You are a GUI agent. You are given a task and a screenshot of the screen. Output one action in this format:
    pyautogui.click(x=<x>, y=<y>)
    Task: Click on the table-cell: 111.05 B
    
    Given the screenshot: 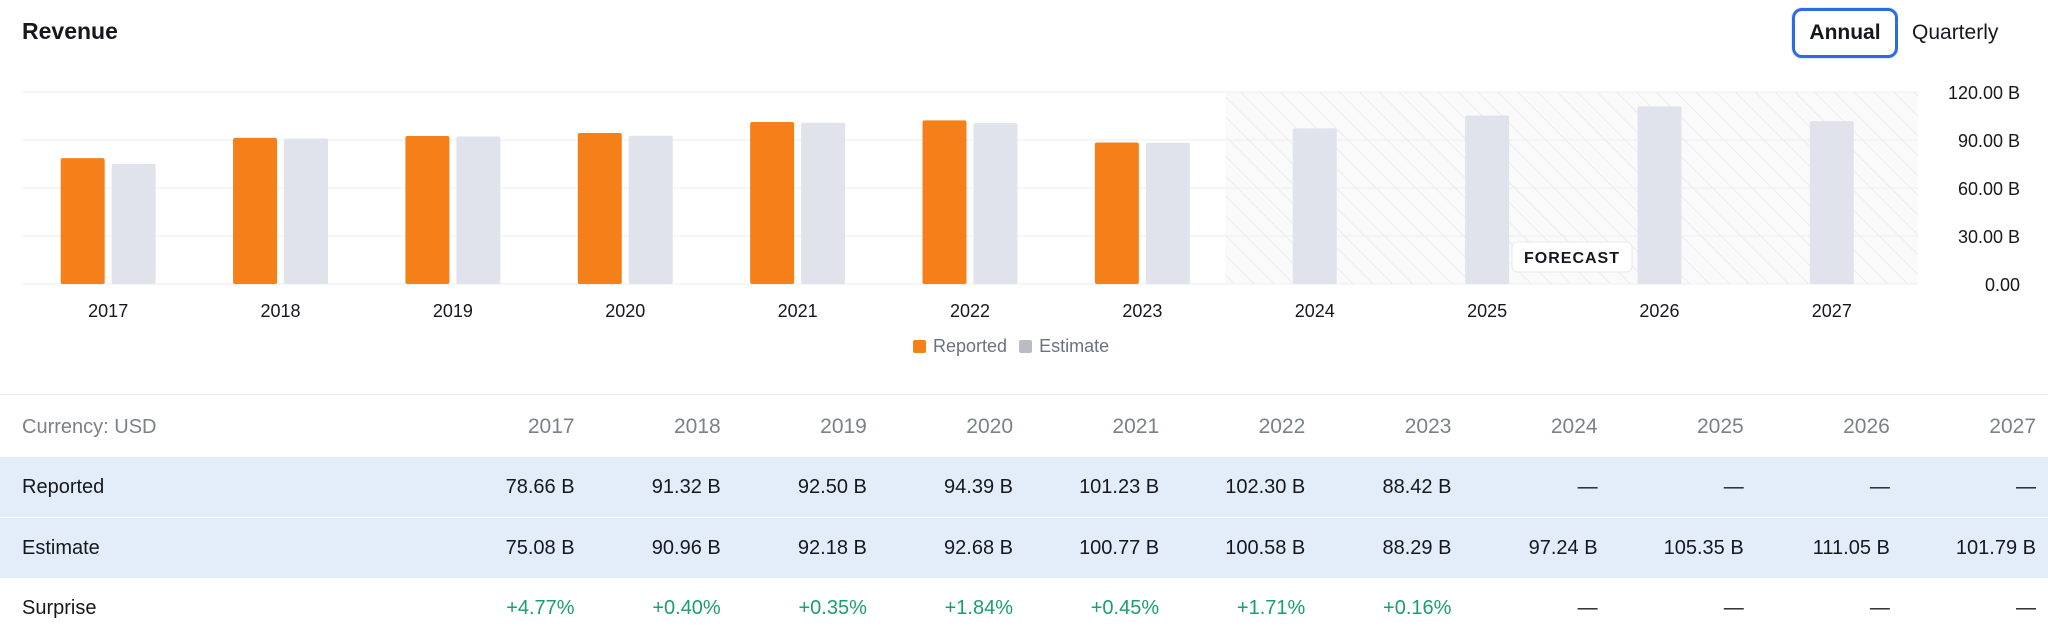 What is the action you would take?
    pyautogui.click(x=1828, y=547)
    